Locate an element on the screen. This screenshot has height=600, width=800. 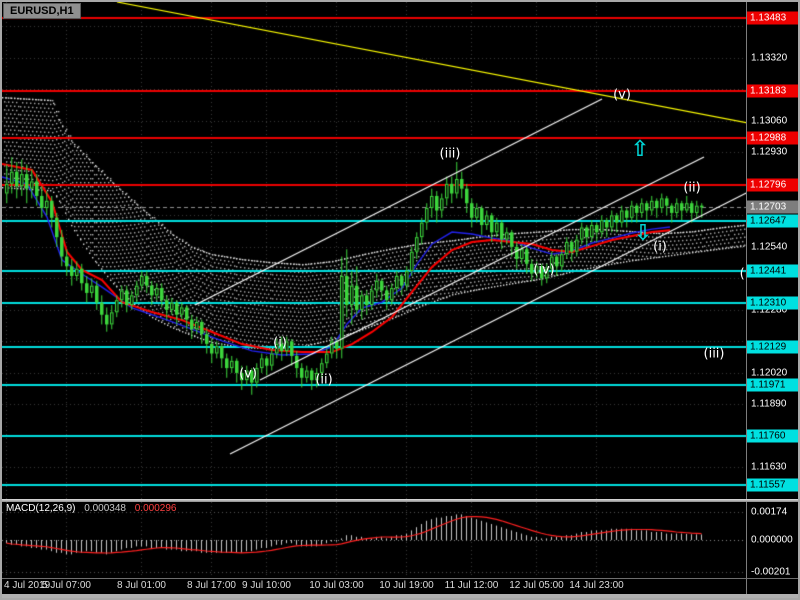
time-axis-label: 11 Jul 12:00 is located at coordinates (471, 585).